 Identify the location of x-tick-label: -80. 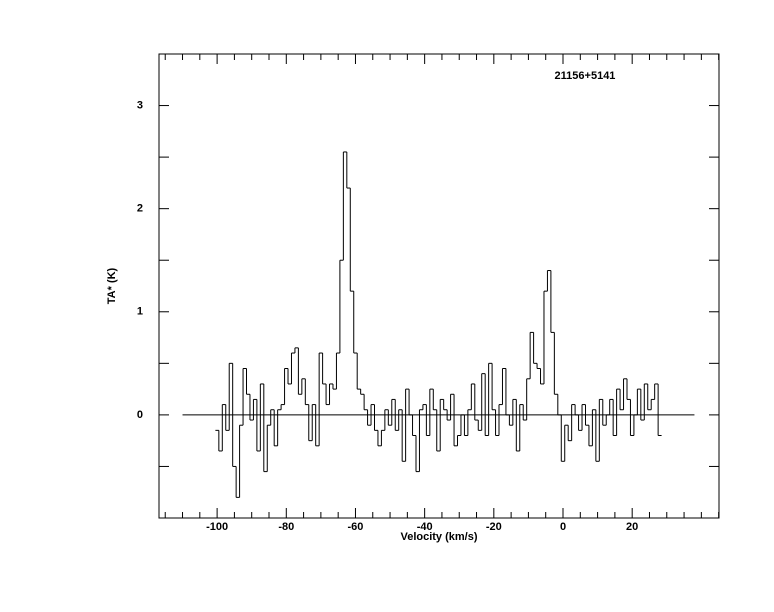
(286, 527).